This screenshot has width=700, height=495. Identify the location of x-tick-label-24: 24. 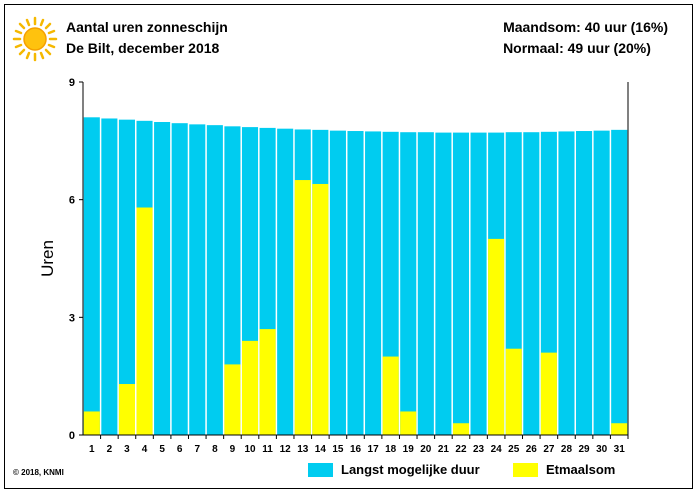
(497, 449).